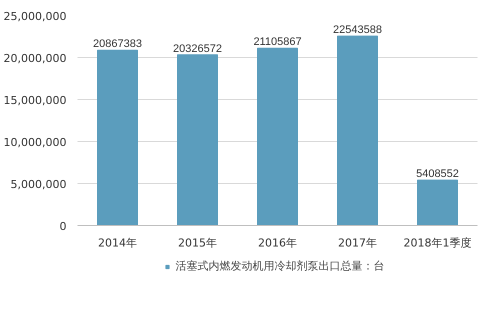 The height and width of the screenshot is (335, 504). What do you see at coordinates (118, 243) in the screenshot?
I see `x-tick-label: 2014年` at bounding box center [118, 243].